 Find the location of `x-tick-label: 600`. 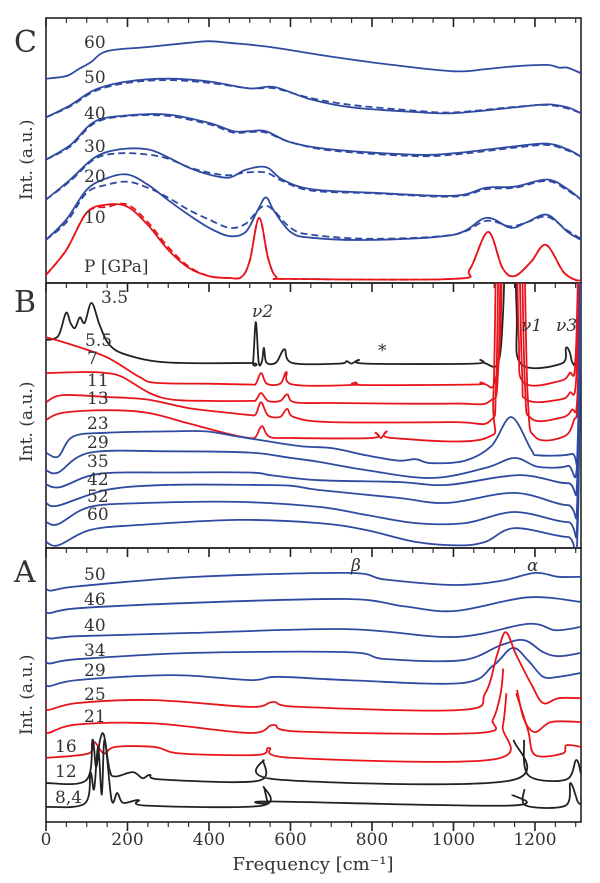

x-tick-label: 600 is located at coordinates (290, 840).